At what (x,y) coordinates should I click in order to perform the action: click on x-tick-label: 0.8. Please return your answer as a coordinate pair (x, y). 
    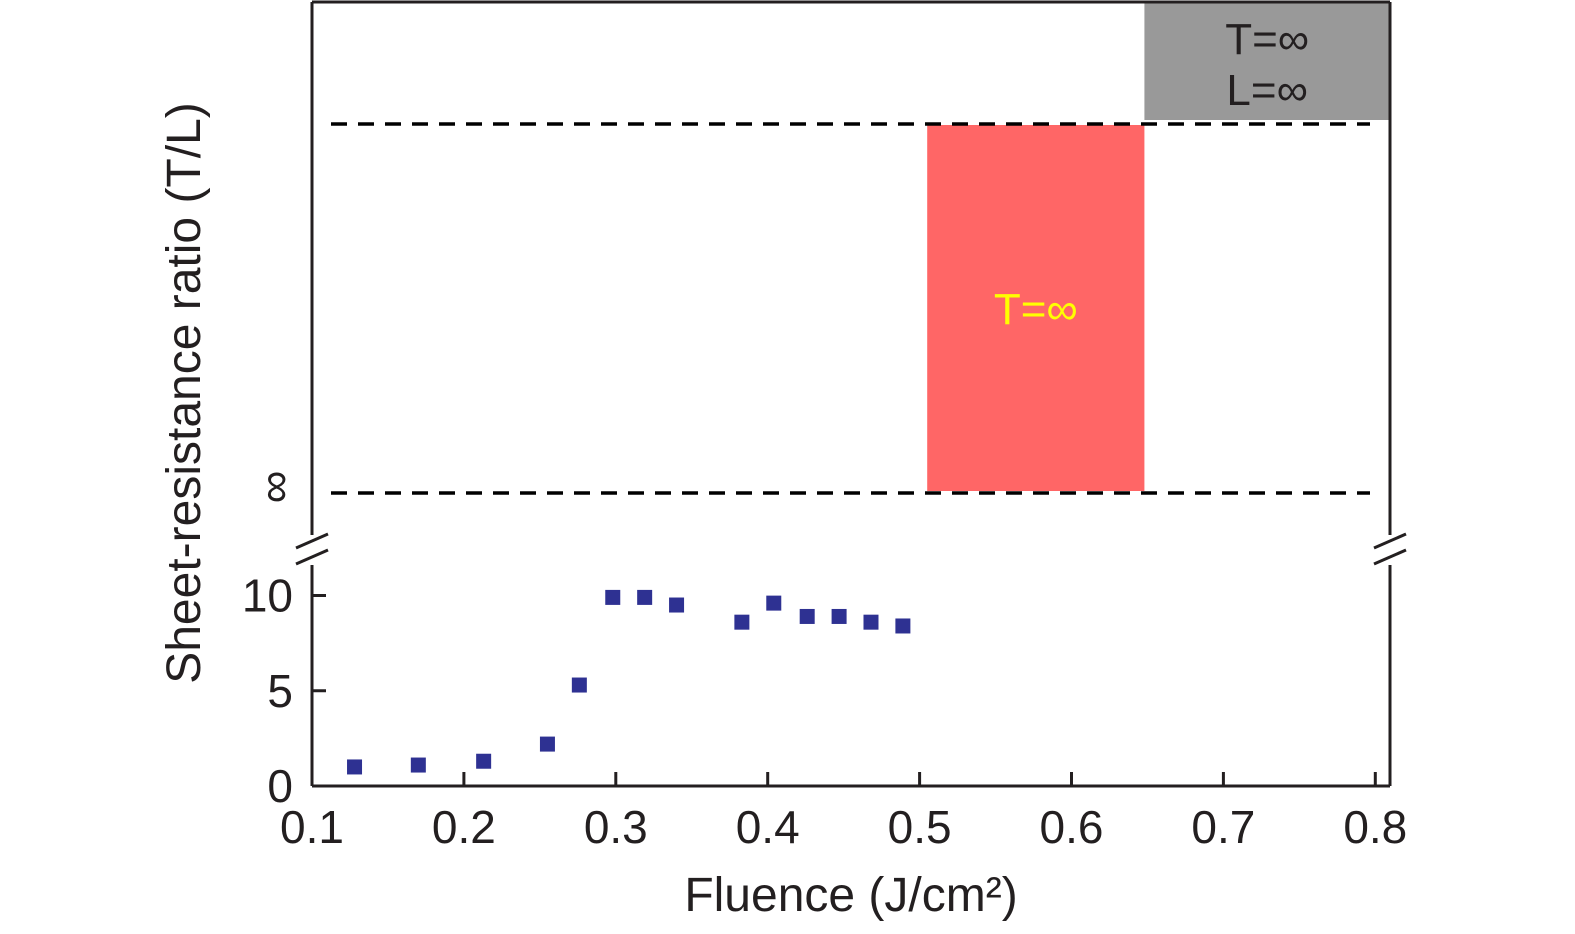
    Looking at the image, I should click on (1375, 827).